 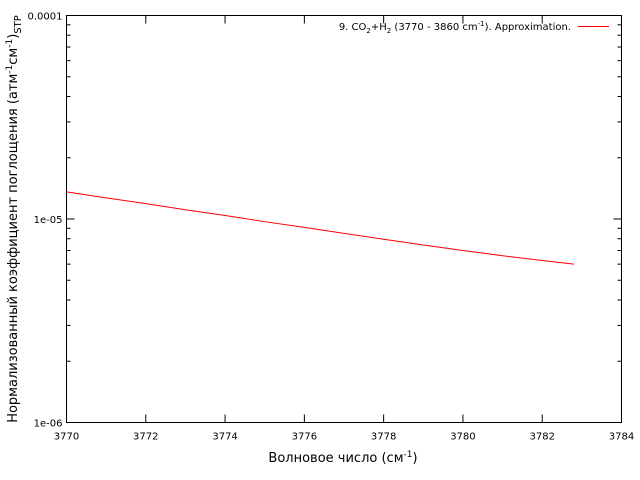 What do you see at coordinates (541, 437) in the screenshot?
I see `x-tick-label: 3782` at bounding box center [541, 437].